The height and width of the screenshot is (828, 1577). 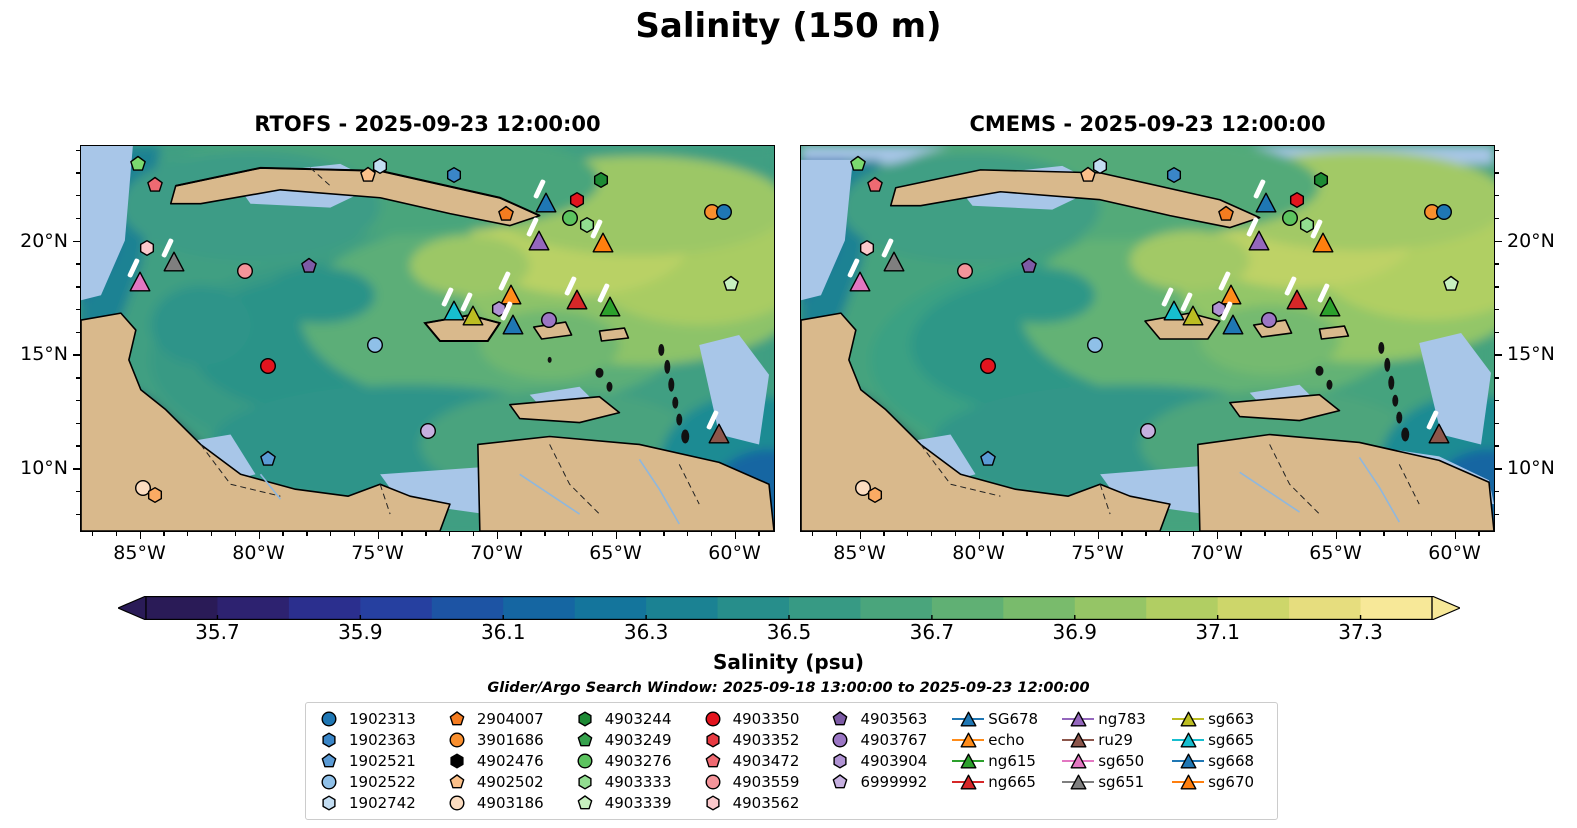 I want to click on legend-item: sg670, so click(x=1221, y=781).